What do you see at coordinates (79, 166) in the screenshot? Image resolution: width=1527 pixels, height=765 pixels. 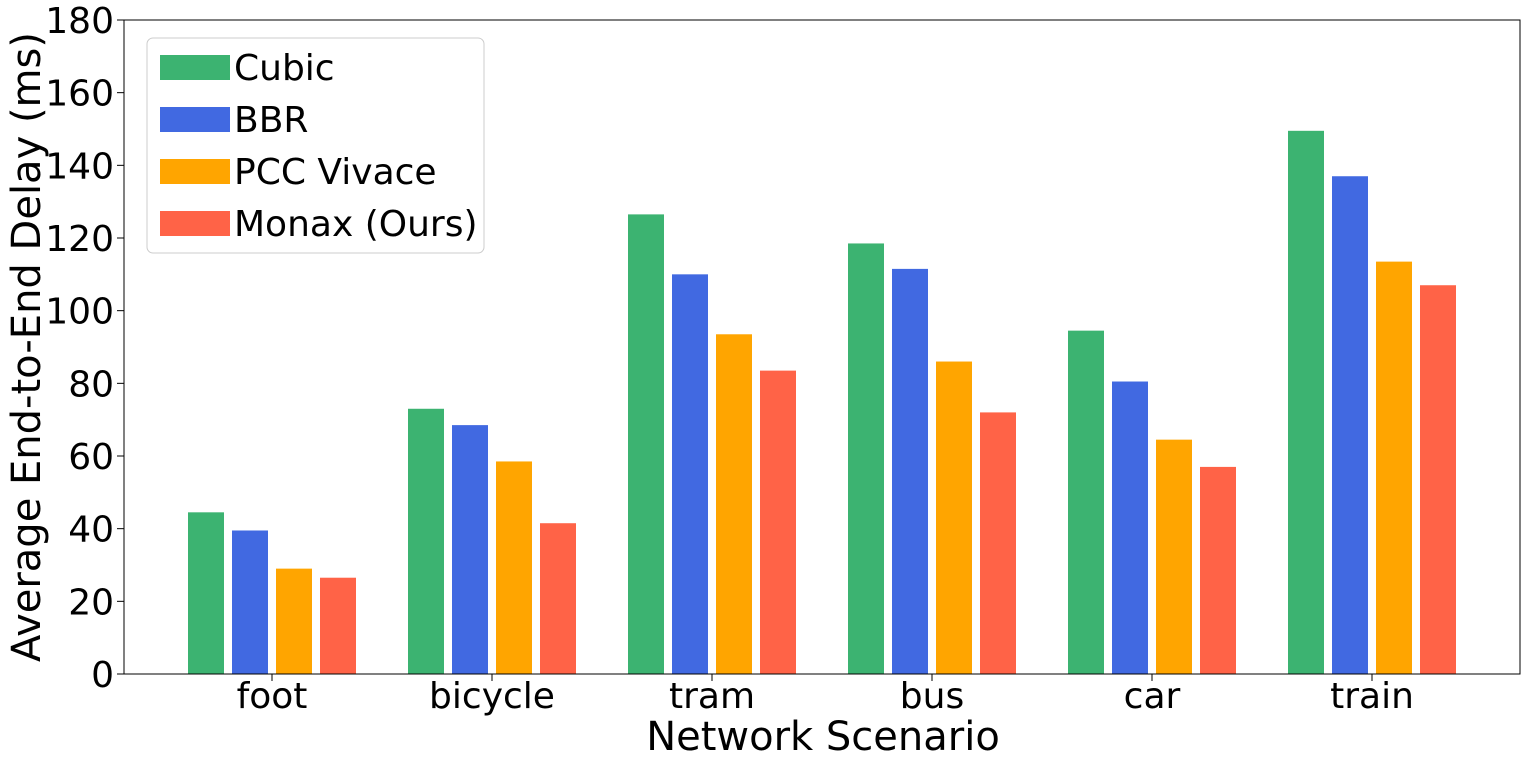 I see `y-tick-label: 140` at bounding box center [79, 166].